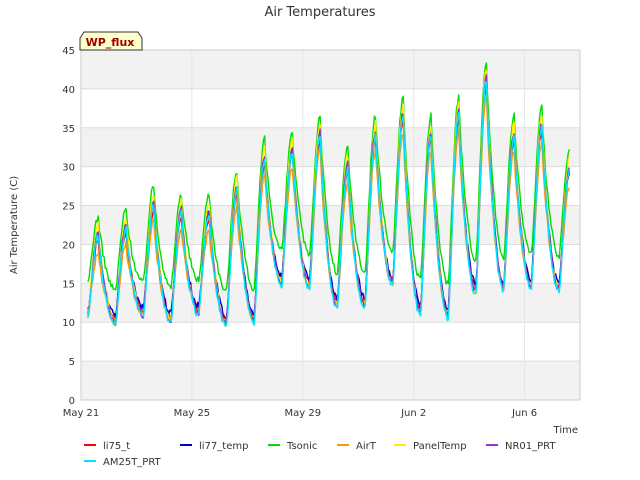 Image resolution: width=640 pixels, height=480 pixels. I want to click on y-tick-label: 30, so click(68, 168).